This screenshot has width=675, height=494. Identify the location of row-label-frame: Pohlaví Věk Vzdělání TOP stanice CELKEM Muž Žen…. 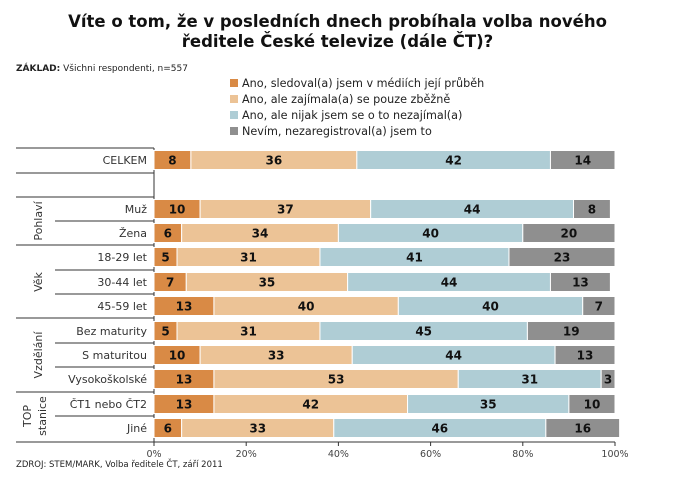
(85, 294).